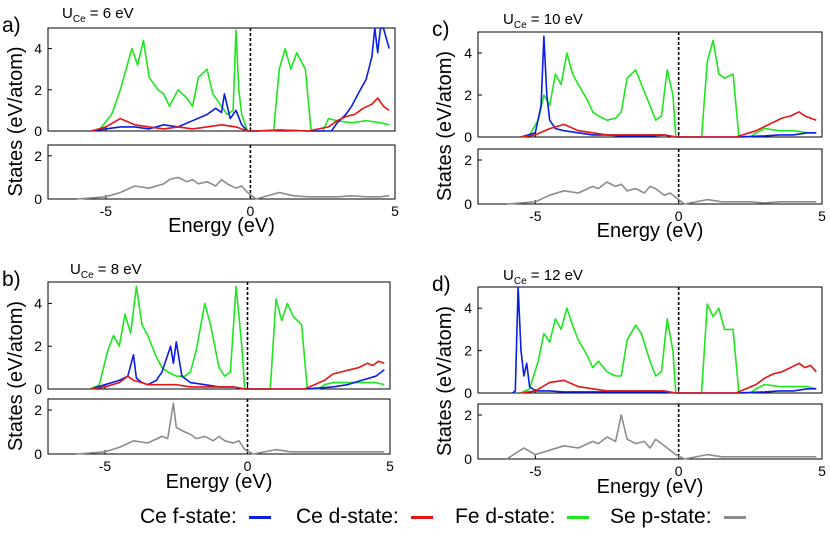 The width and height of the screenshot is (830, 534). I want to click on panel-label: a), so click(11, 25).